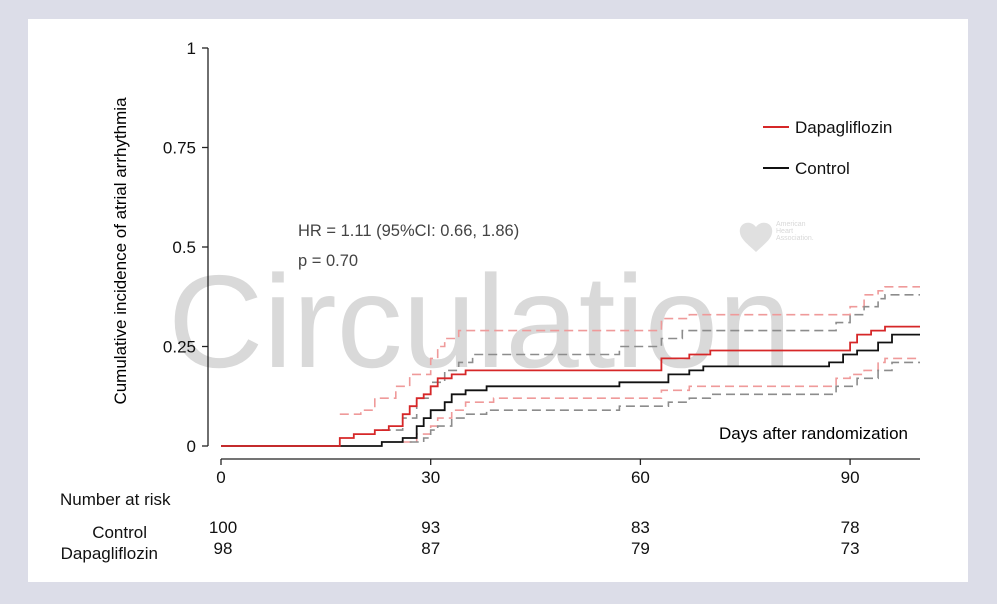 This screenshot has width=997, height=604. I want to click on y-tick-label: 0.5, so click(184, 247).